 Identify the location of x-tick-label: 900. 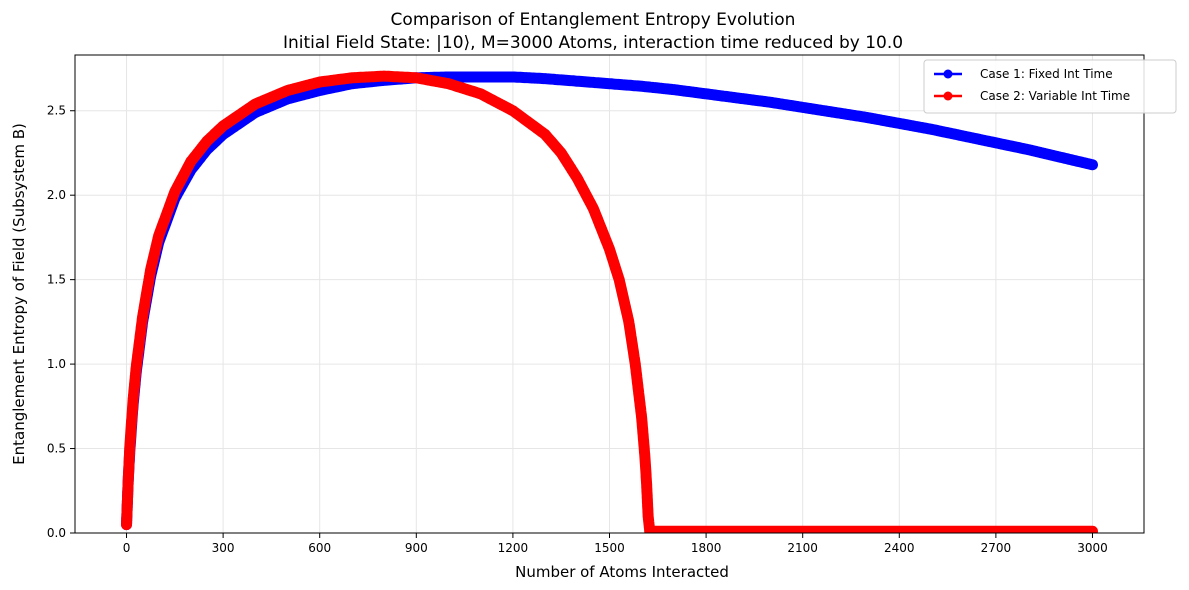
(416, 548).